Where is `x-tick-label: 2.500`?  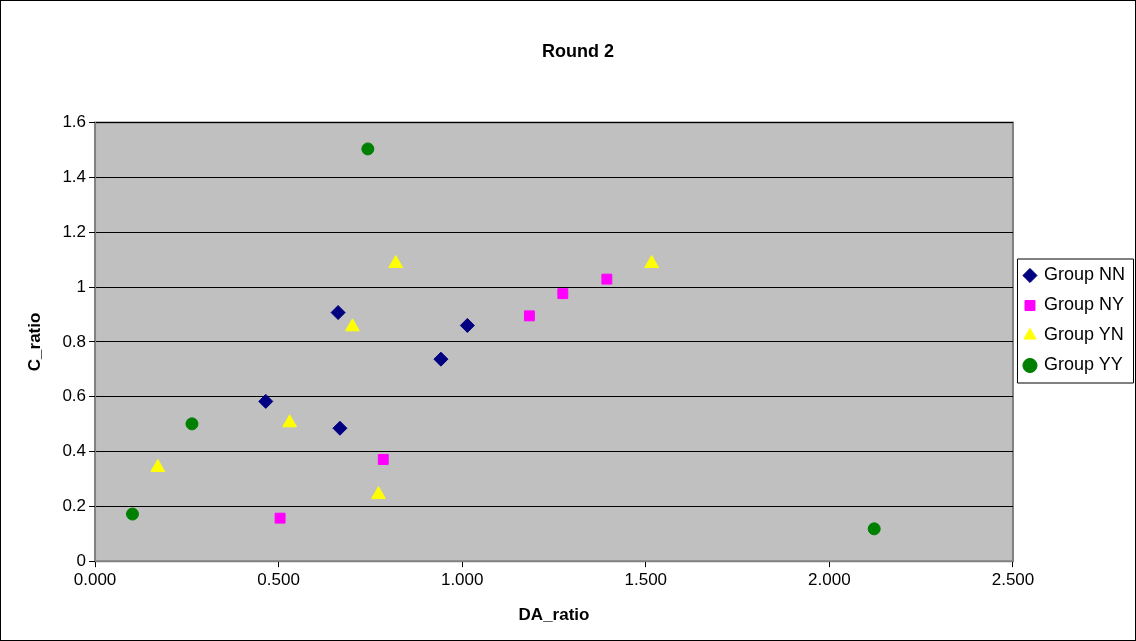 x-tick-label: 2.500 is located at coordinates (1013, 580).